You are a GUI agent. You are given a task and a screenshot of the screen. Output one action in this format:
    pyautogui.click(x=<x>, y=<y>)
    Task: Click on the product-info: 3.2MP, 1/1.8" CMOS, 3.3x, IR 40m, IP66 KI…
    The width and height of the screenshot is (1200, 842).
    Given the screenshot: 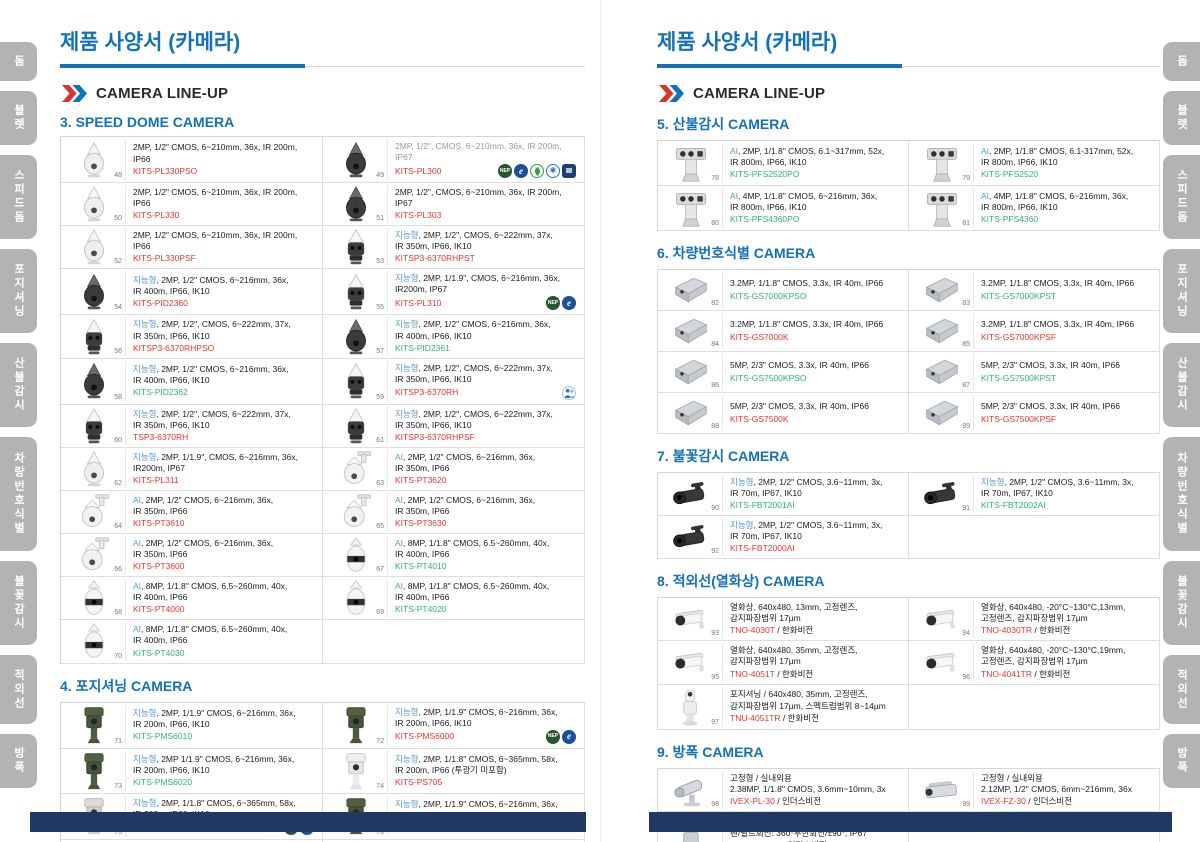 What is the action you would take?
    pyautogui.click(x=1064, y=331)
    